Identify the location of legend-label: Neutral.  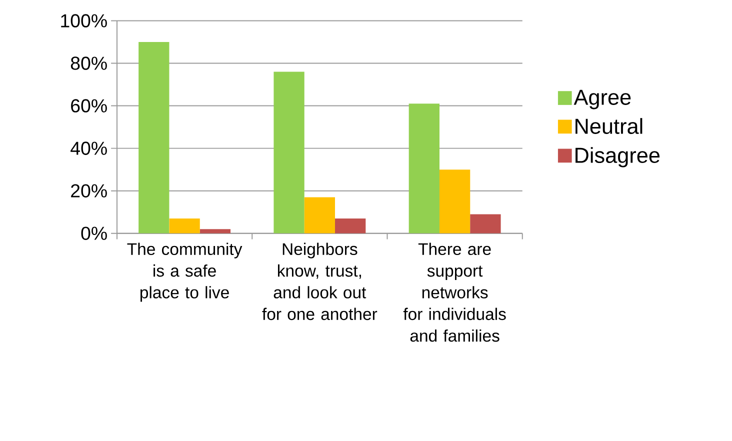
(609, 126).